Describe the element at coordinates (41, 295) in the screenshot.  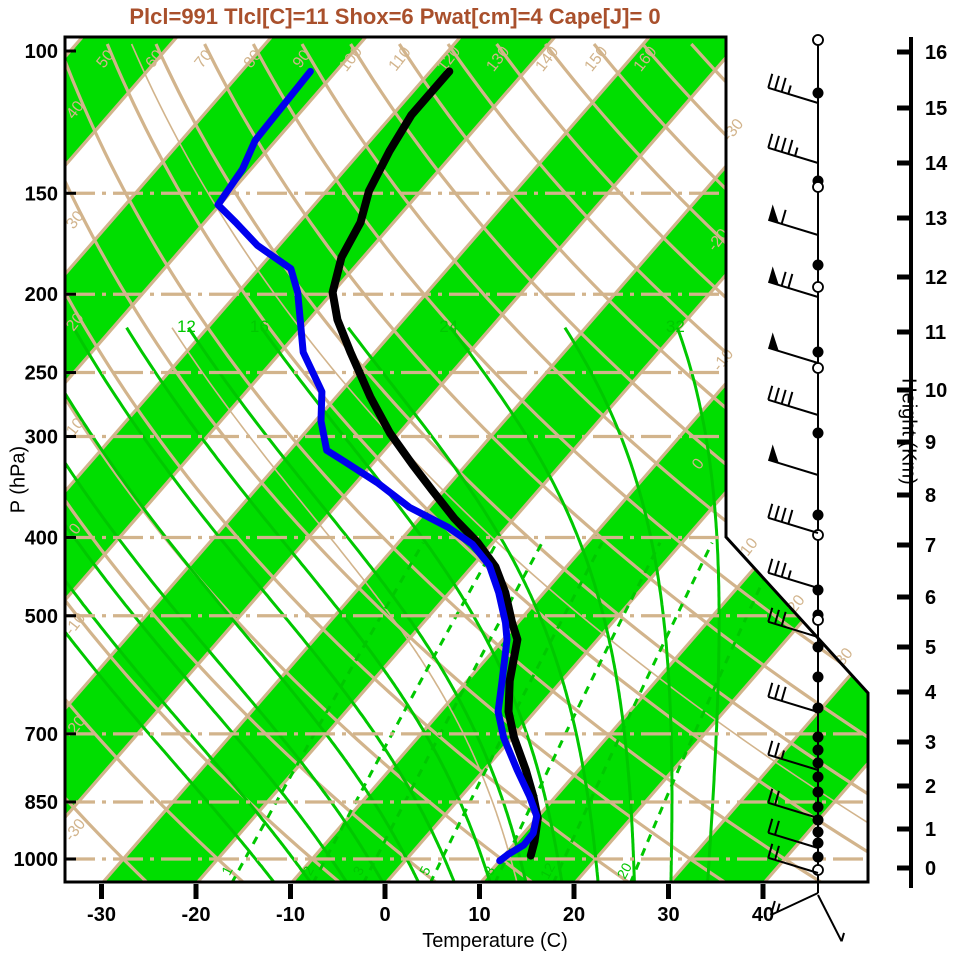
I see `pressure-tick-label: 200` at that location.